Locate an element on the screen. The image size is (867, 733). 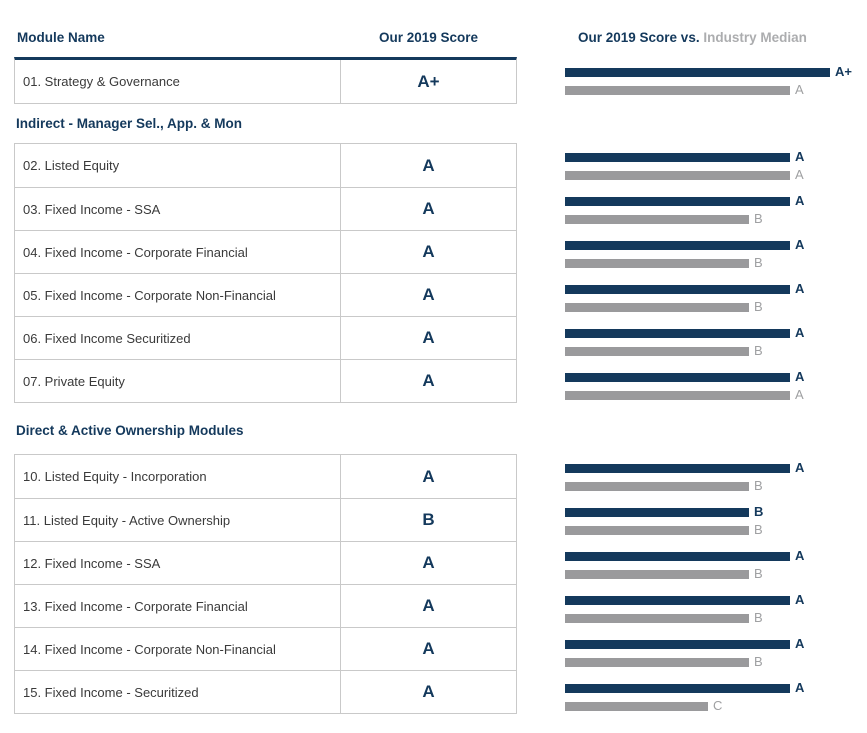
column-header-module-name: Module Name is located at coordinates (61, 37).